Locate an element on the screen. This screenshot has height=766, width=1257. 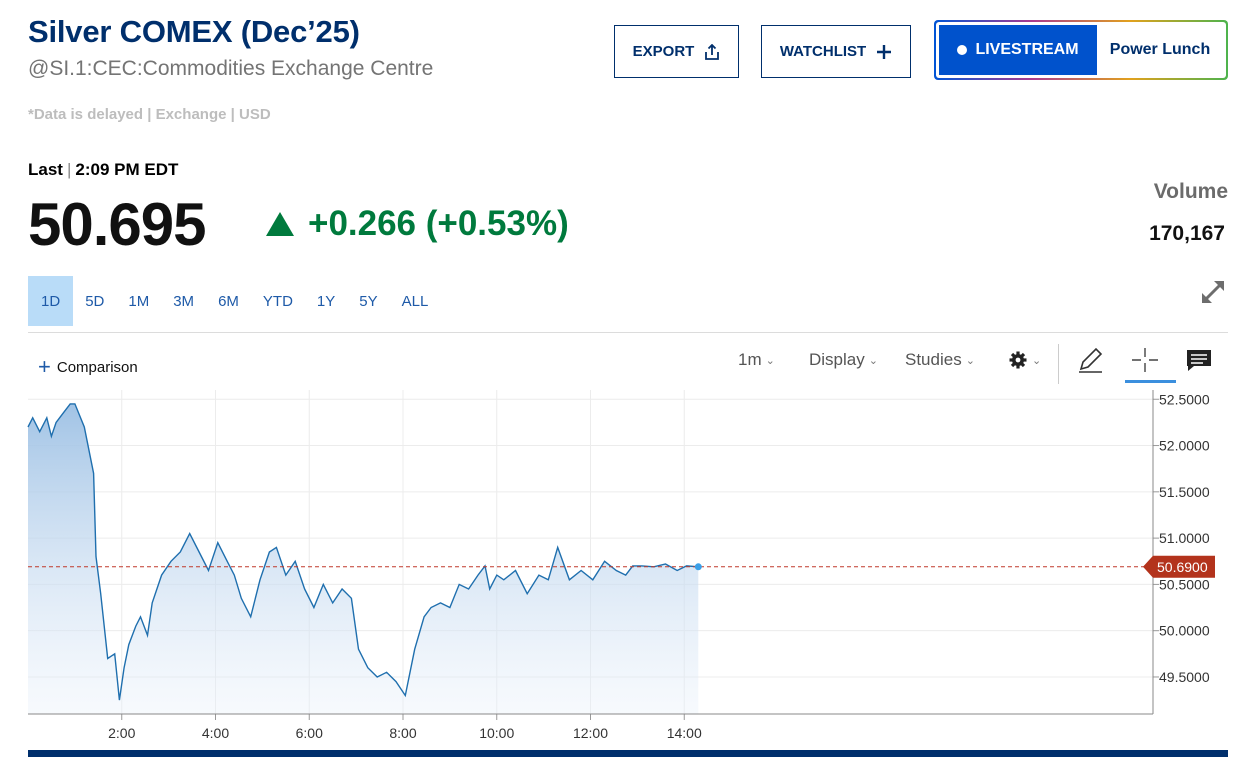
x-tick-label: 2:00 is located at coordinates (121, 733).